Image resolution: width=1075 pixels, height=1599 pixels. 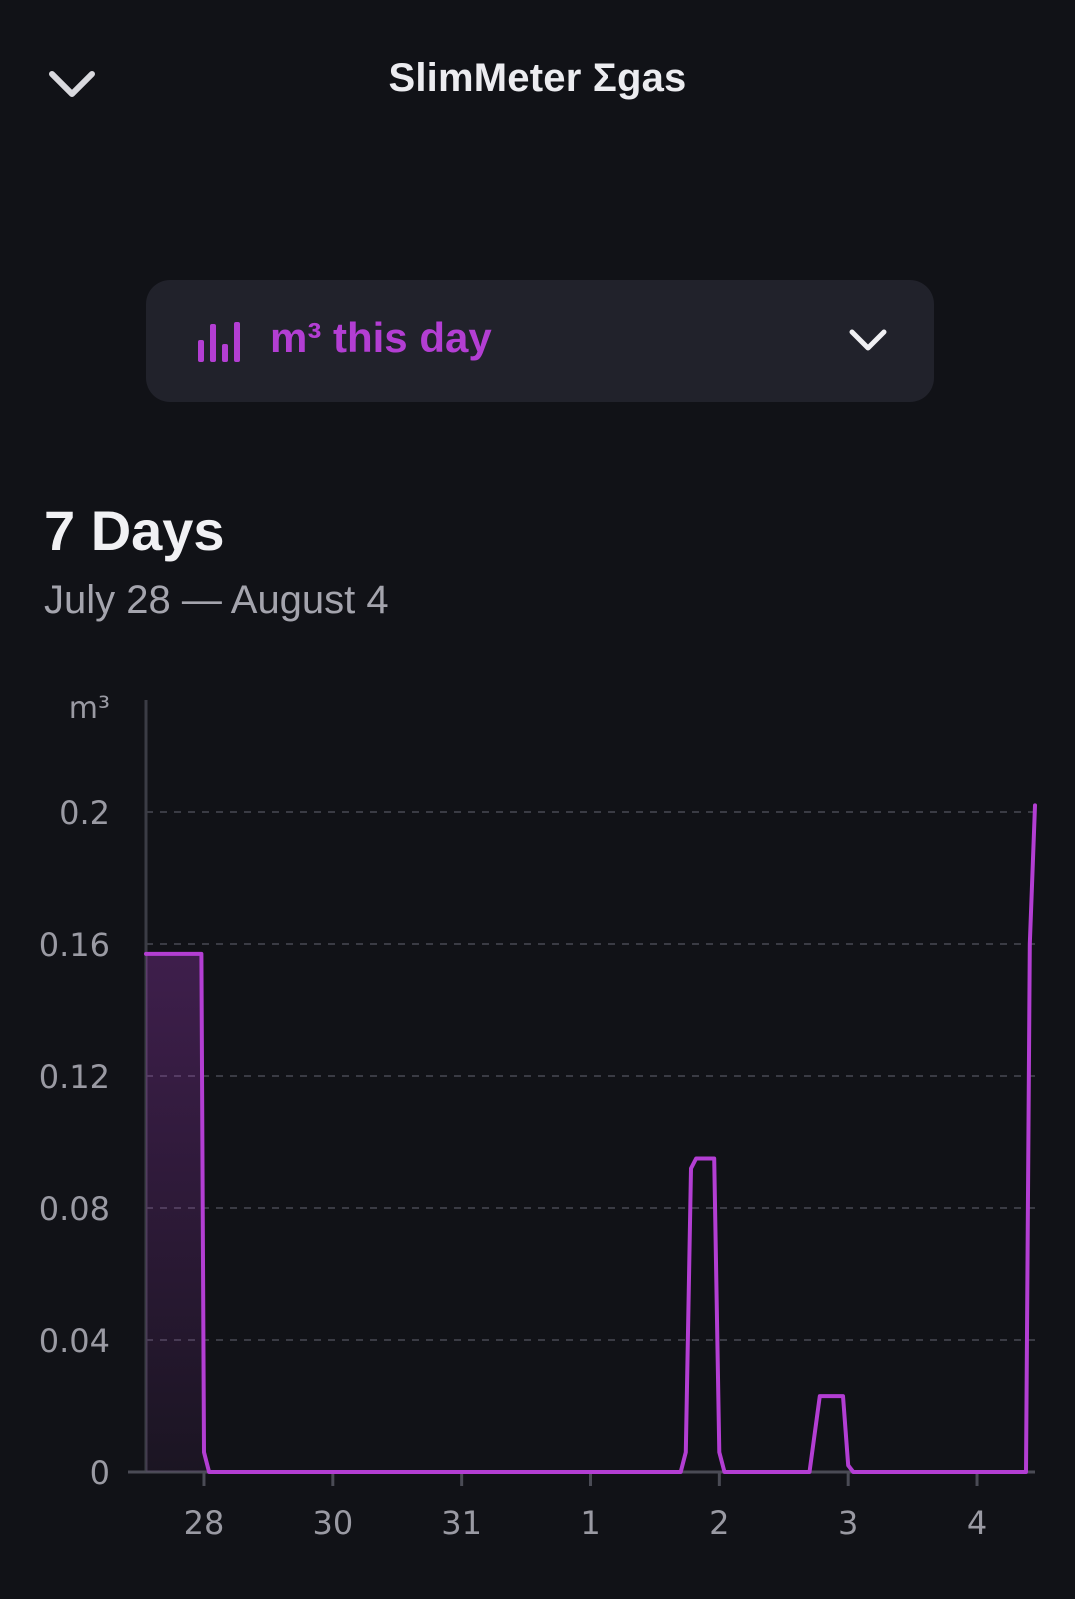 What do you see at coordinates (74, 945) in the screenshot?
I see `y-tick-label: 0.16` at bounding box center [74, 945].